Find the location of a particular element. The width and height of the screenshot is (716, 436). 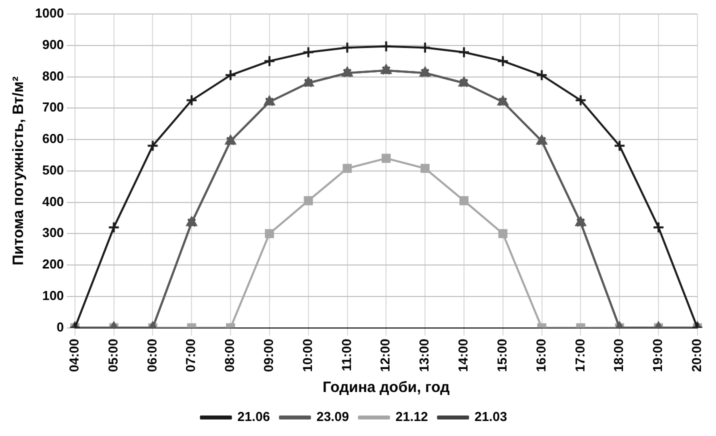

x-tick-label: 18:00 is located at coordinates (618, 355).